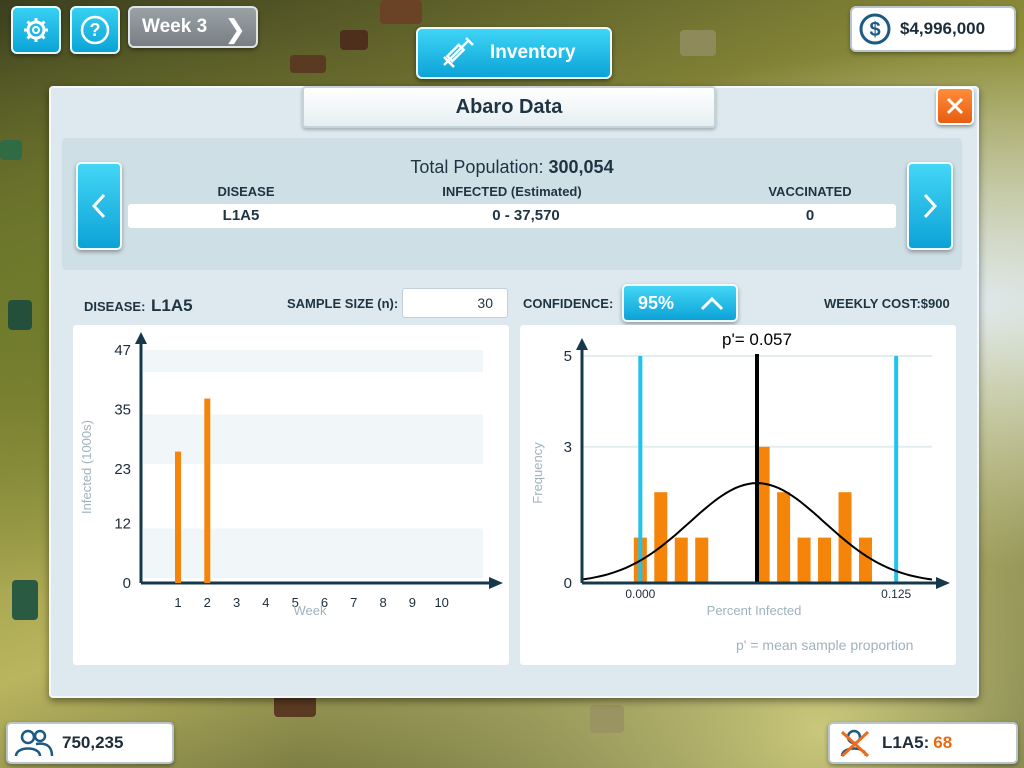 The image size is (1024, 768). I want to click on disease-count-display: L1A5: 68, so click(923, 743).